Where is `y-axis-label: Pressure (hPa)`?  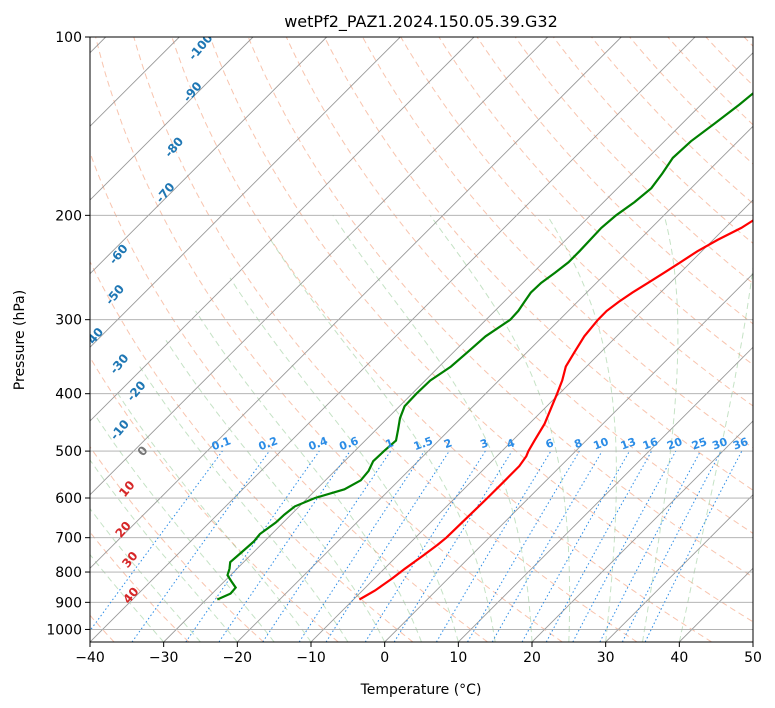 y-axis-label: Pressure (hPa) is located at coordinates (20, 340).